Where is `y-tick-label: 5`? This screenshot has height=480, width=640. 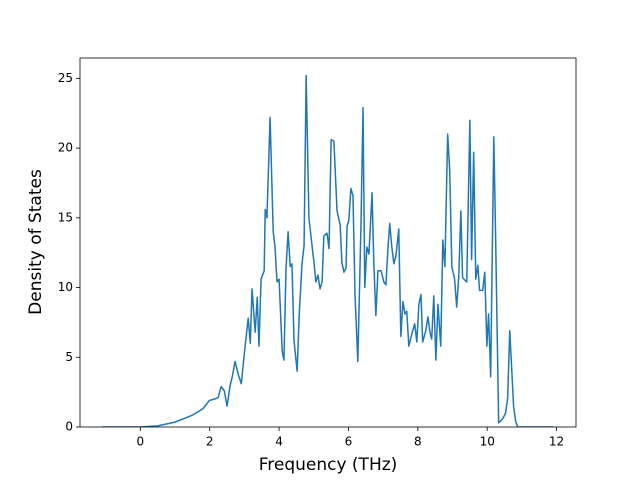 y-tick-label: 5 is located at coordinates (69, 357).